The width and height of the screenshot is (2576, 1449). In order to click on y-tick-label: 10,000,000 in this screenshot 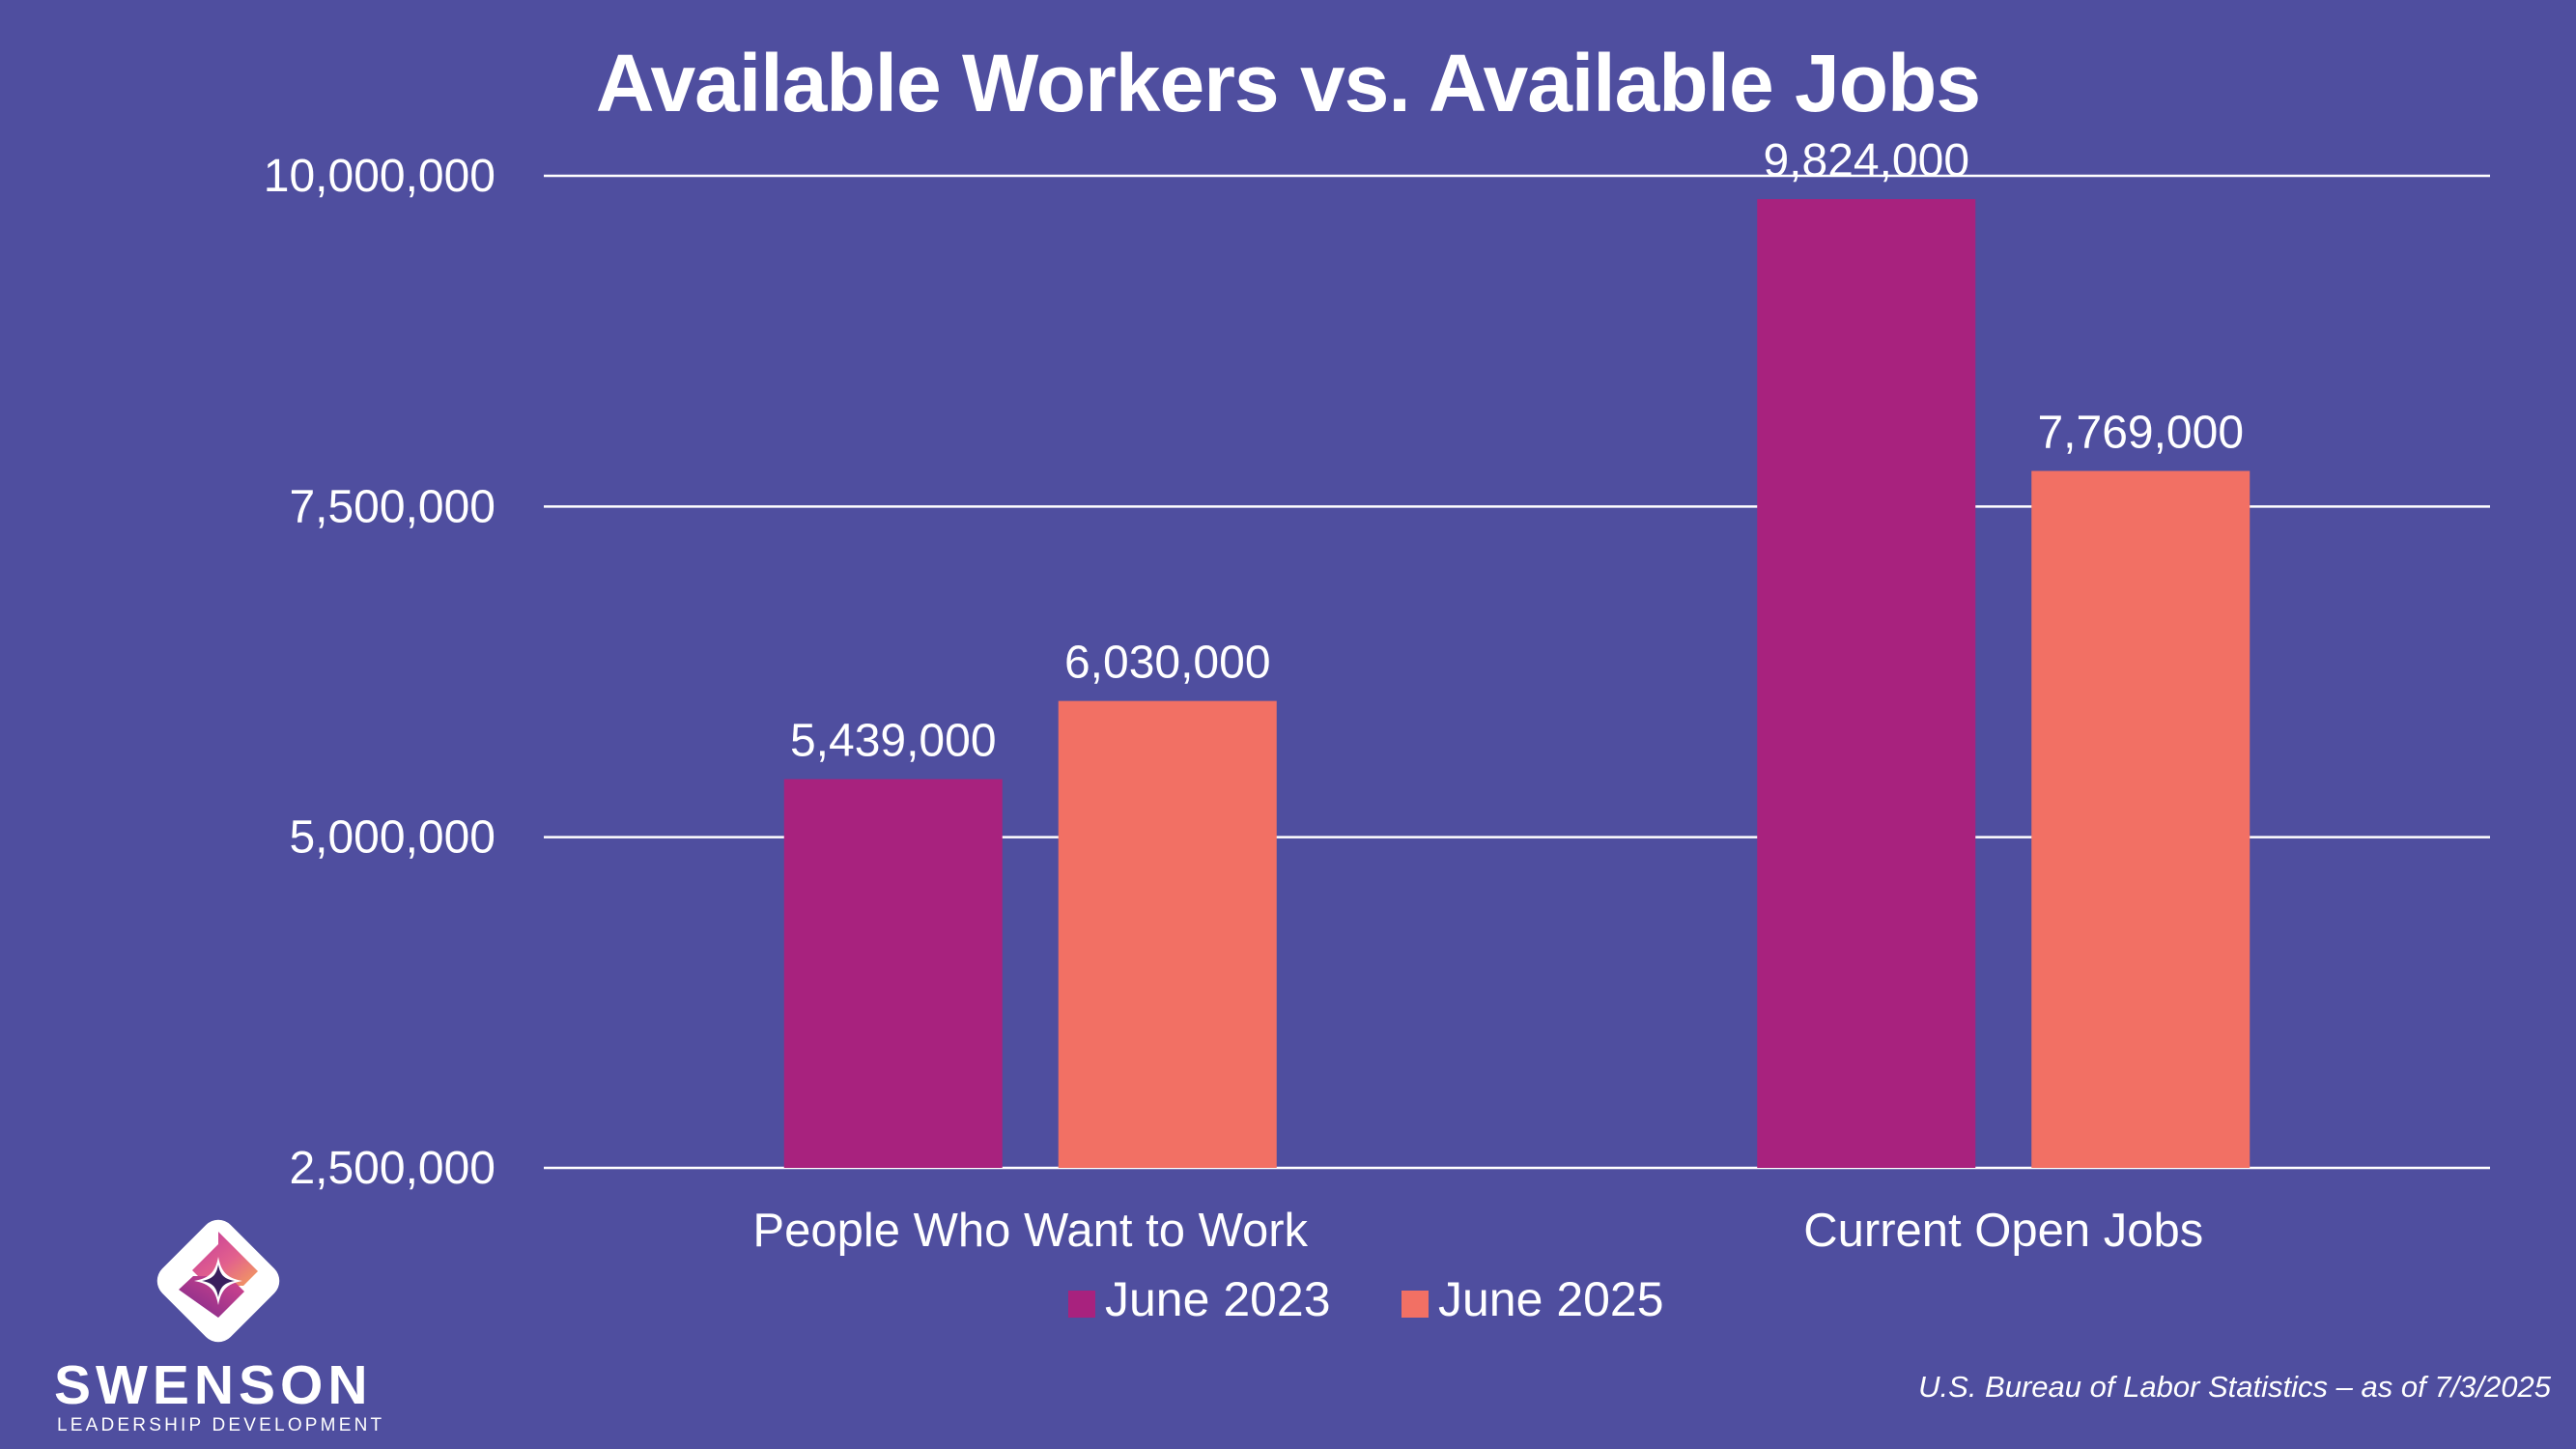, I will do `click(379, 176)`.